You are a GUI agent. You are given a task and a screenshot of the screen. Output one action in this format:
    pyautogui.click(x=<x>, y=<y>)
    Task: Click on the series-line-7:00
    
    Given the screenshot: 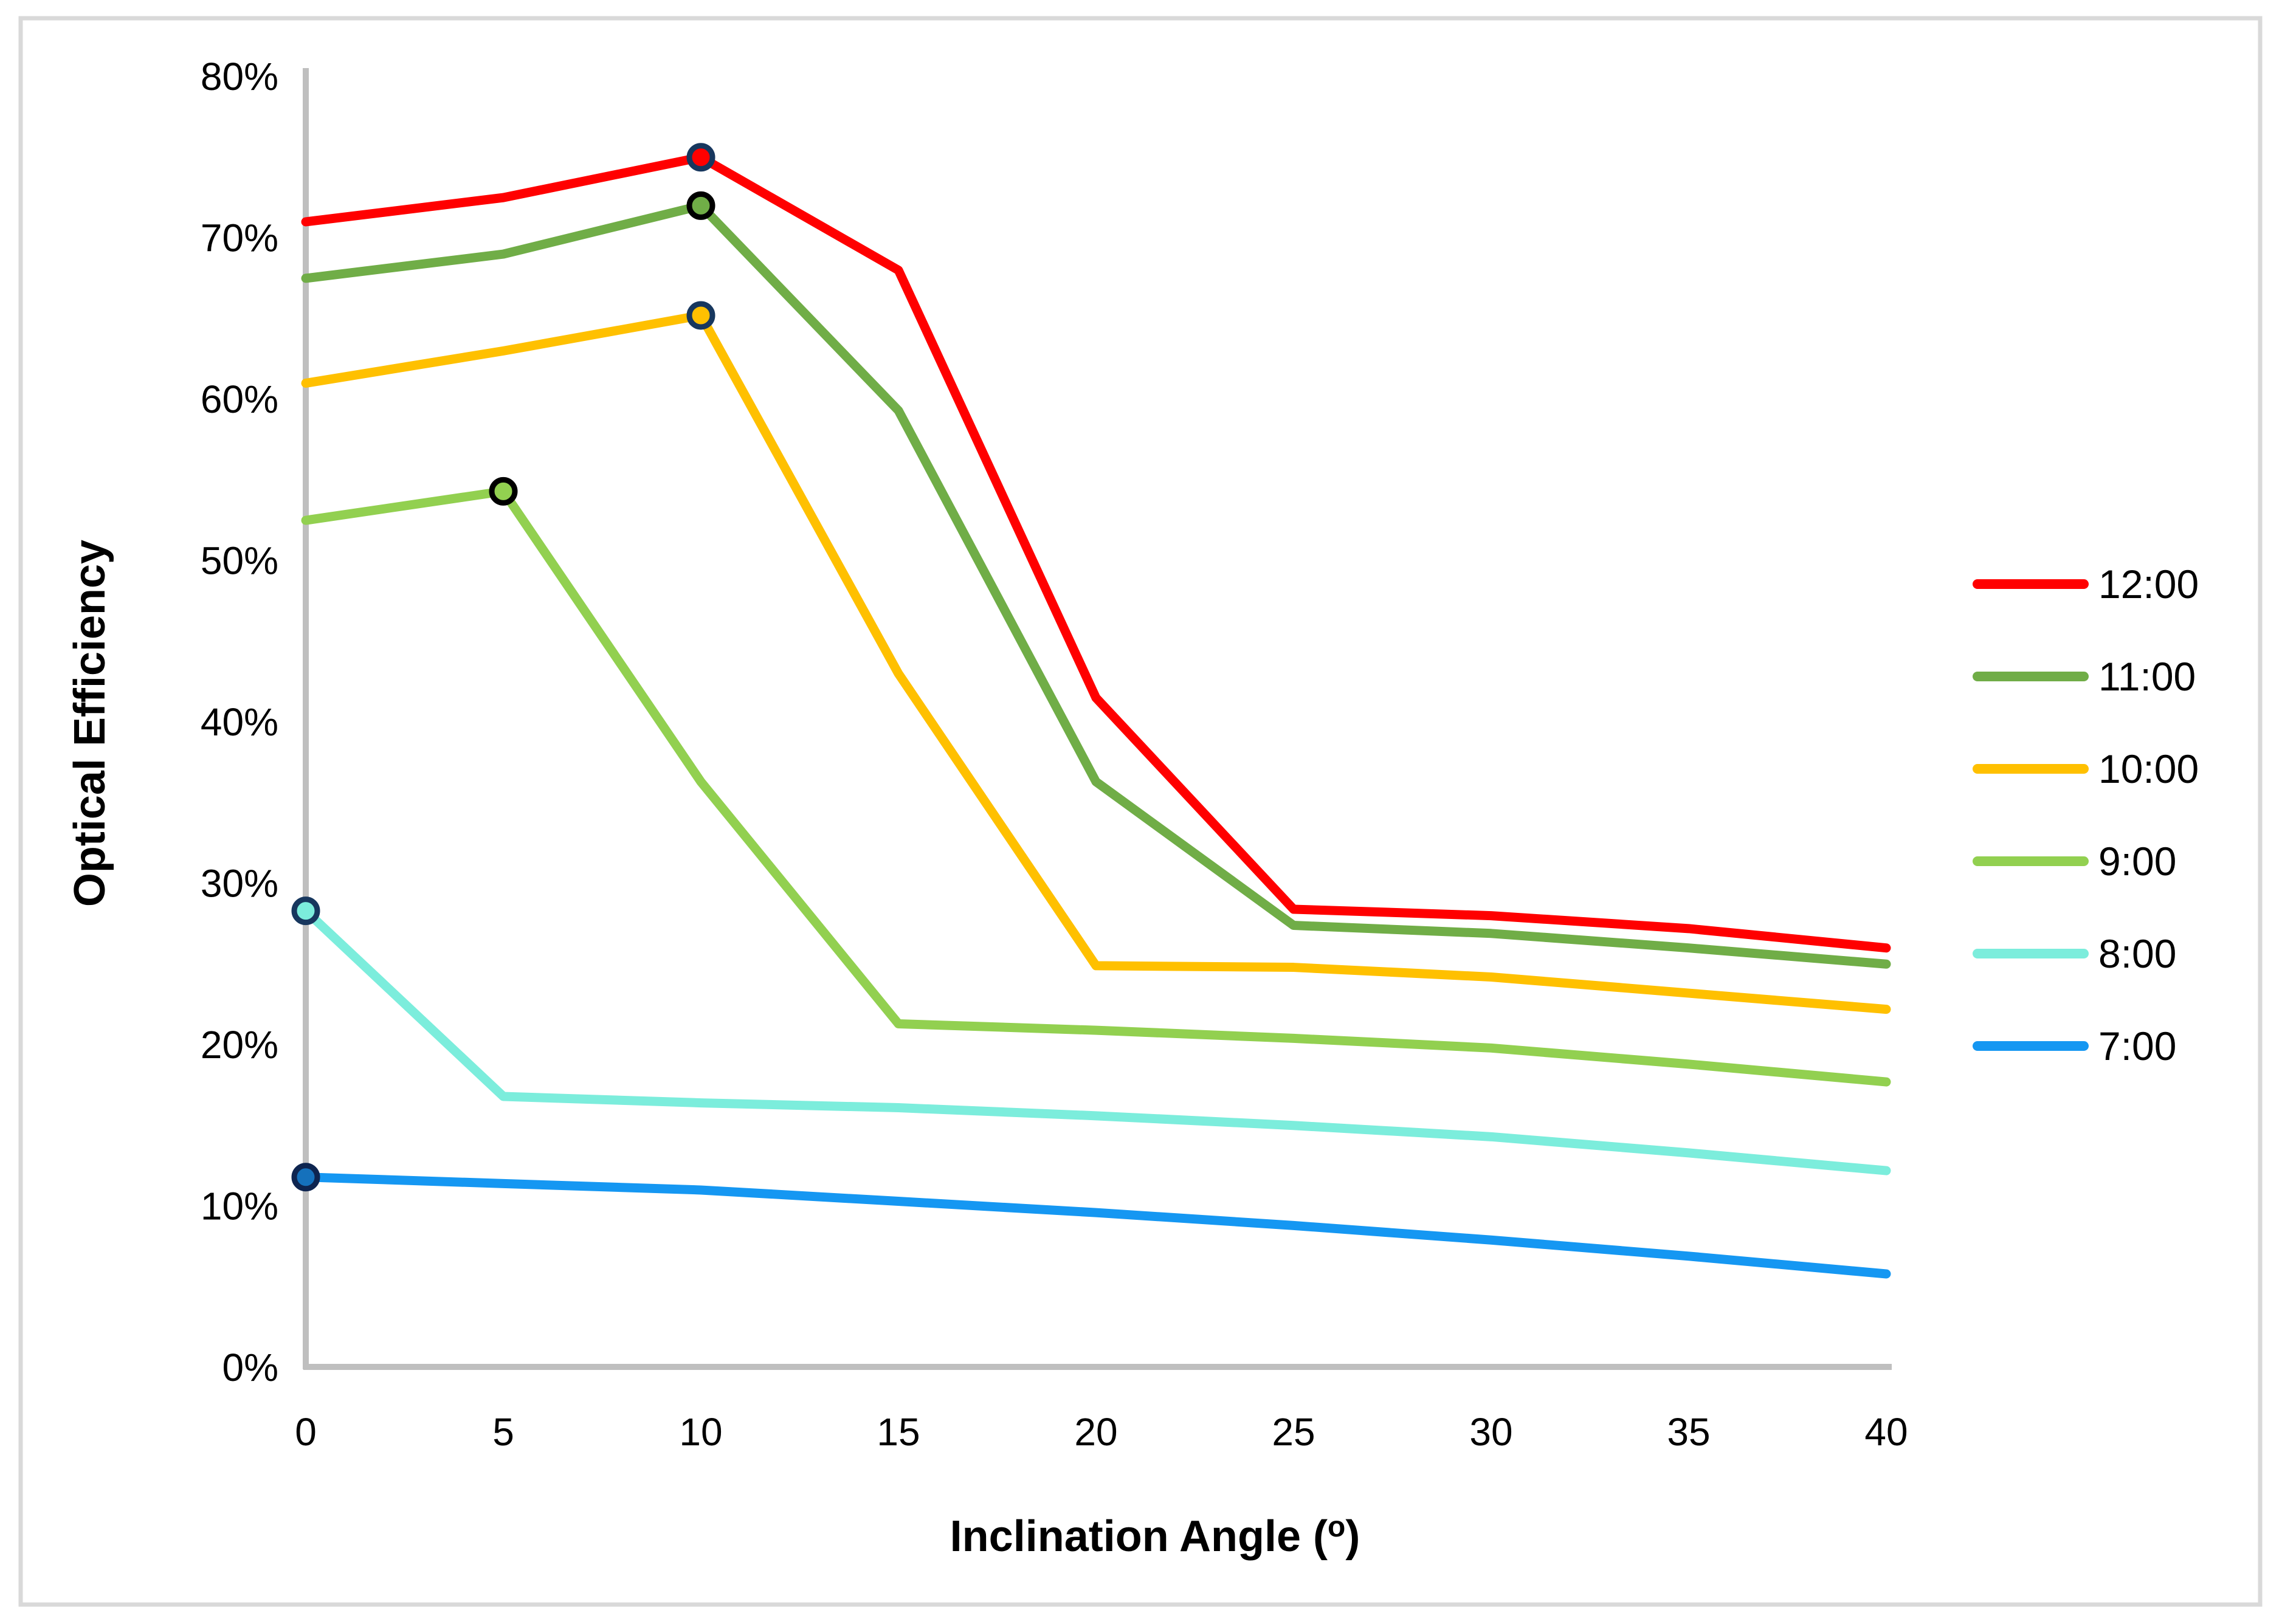 What is the action you would take?
    pyautogui.click(x=1096, y=1225)
    